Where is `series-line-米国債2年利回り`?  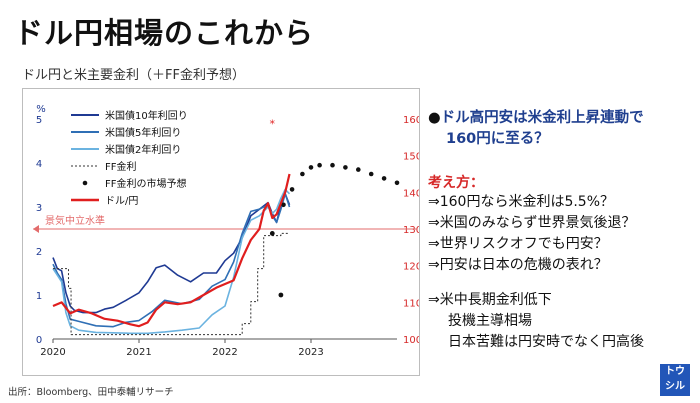
series-line-米国債2年利回り is located at coordinates (171, 261).